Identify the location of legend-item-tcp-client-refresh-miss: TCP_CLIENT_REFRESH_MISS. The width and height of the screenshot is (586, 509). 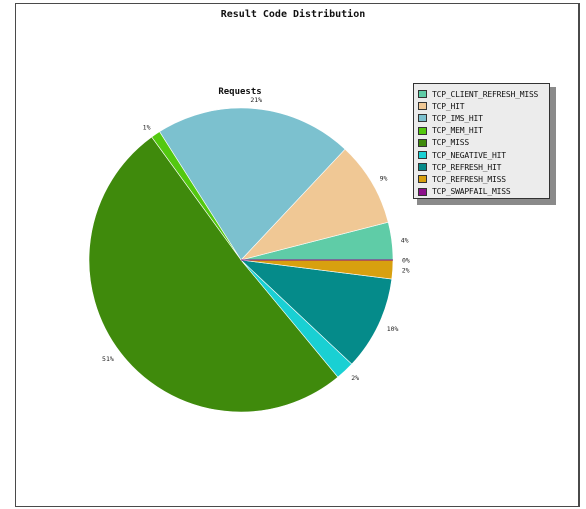
(481, 94).